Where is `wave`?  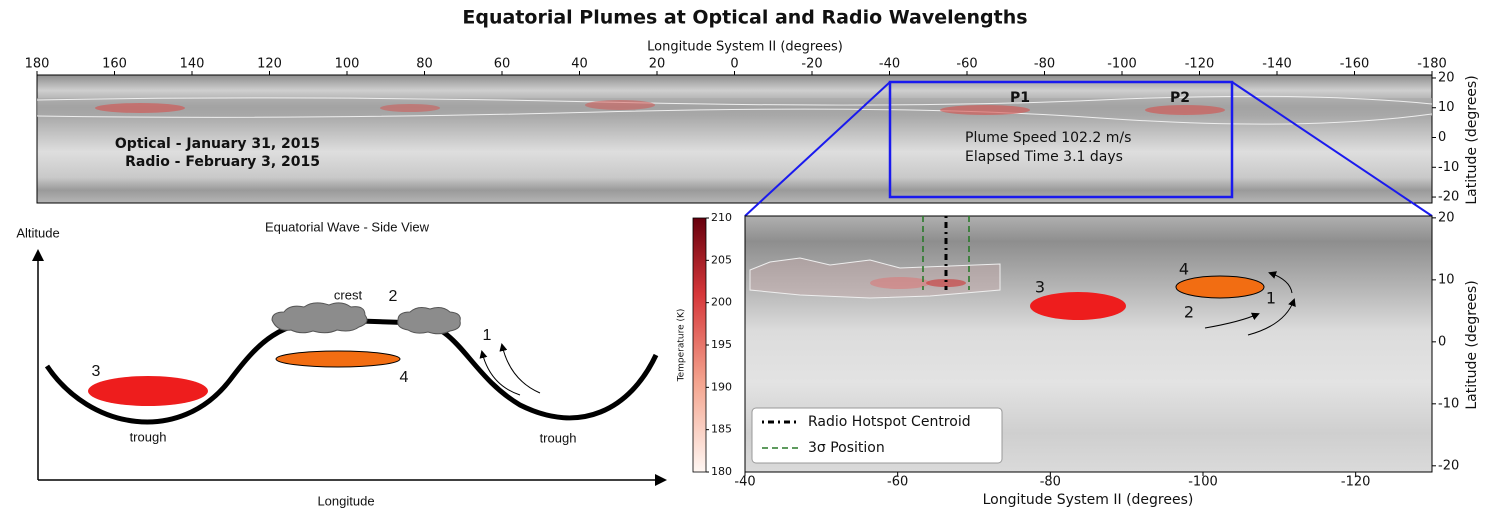
wave is located at coordinates (351, 371).